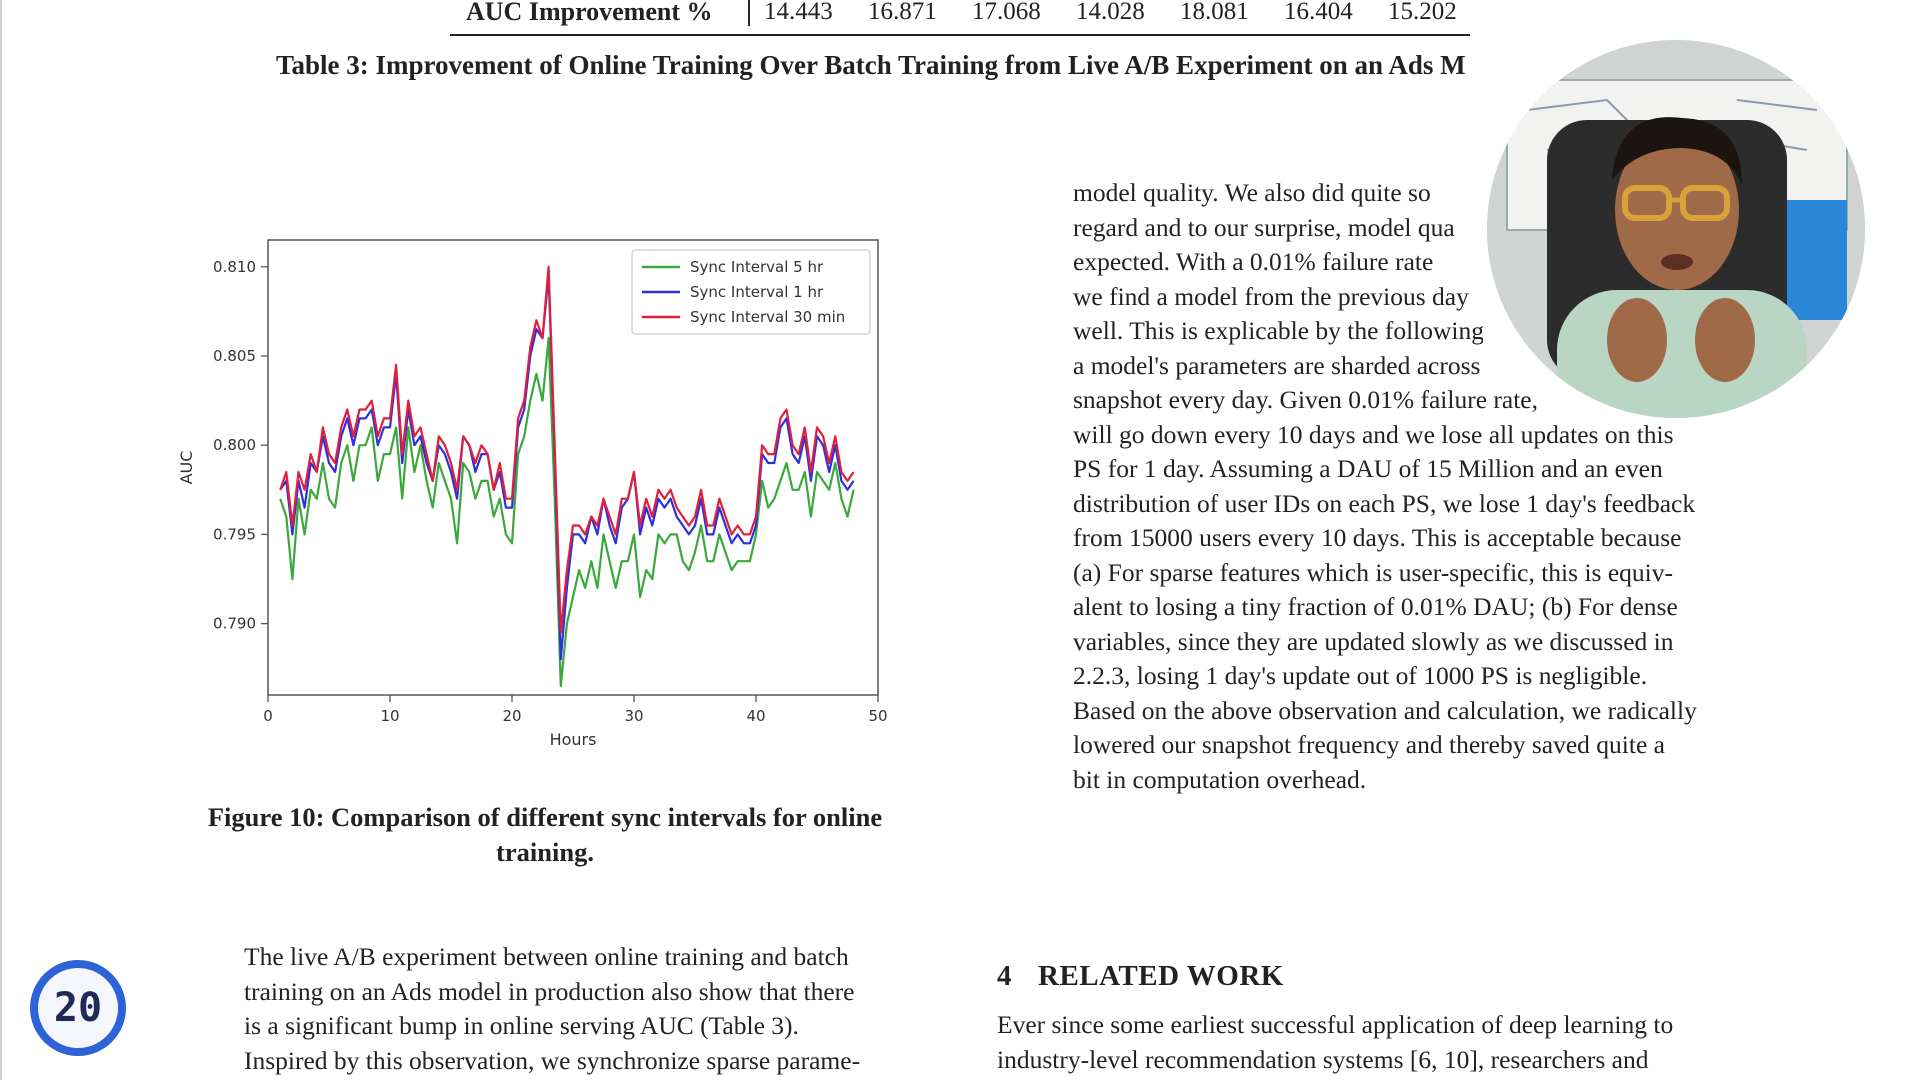 Image resolution: width=1920 pixels, height=1080 pixels. I want to click on legend-box, so click(751, 292).